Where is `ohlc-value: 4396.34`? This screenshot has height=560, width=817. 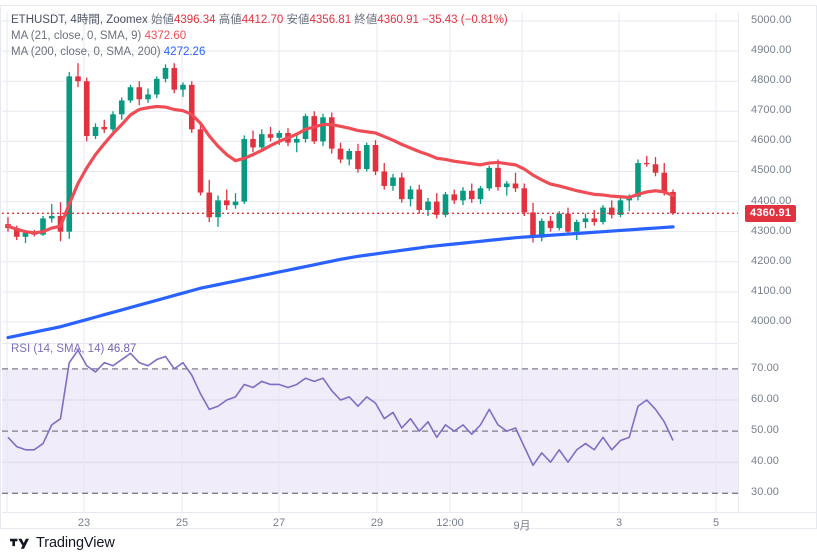 ohlc-value: 4396.34 is located at coordinates (194, 20).